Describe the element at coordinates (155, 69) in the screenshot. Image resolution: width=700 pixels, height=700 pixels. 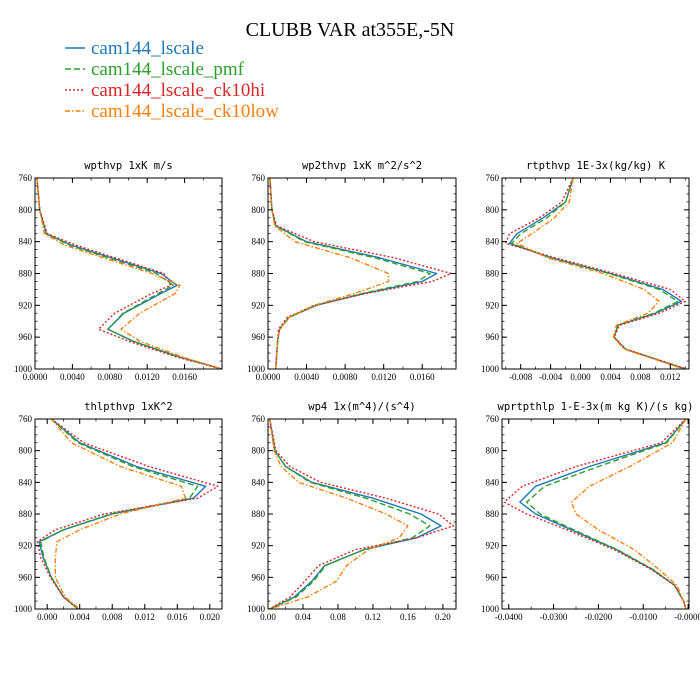
I see `legend-item: cam144_lscale_pmf` at that location.